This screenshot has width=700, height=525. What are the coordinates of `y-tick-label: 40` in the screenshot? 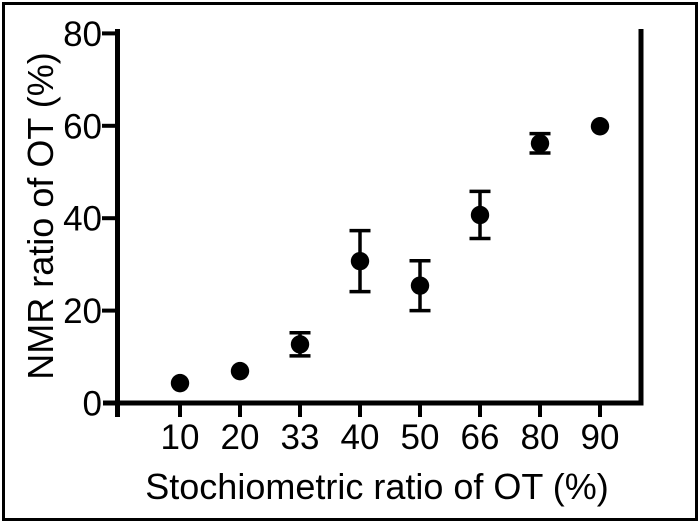 It's located at (82, 219).